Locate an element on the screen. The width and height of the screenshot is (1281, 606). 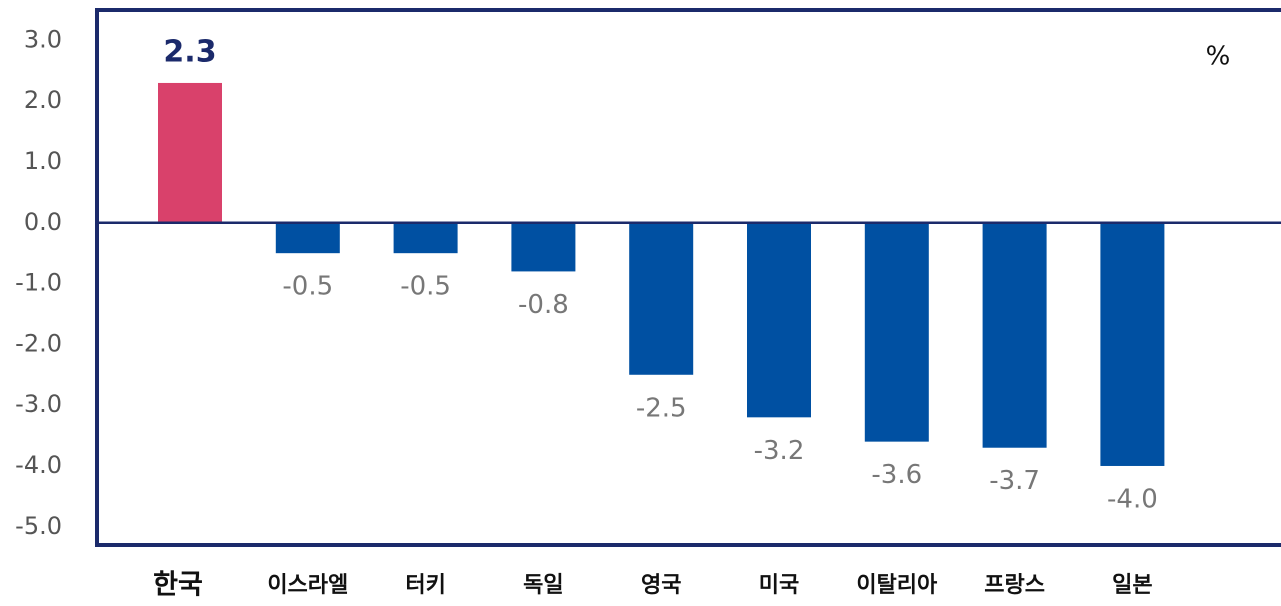
value-label: -3.7 is located at coordinates (1014, 481).